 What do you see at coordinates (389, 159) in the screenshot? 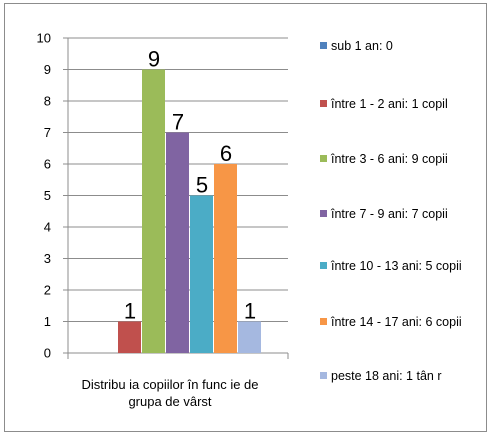
I see `legend-text: între 3 - 6 ani: 9 copii` at bounding box center [389, 159].